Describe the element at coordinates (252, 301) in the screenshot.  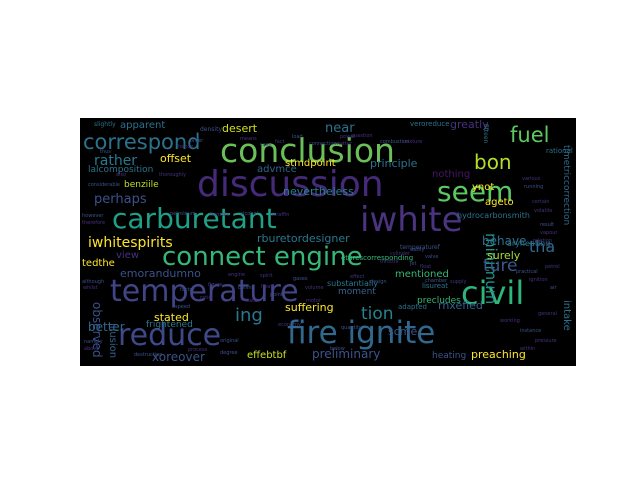
I see `cloud-word: water` at that location.